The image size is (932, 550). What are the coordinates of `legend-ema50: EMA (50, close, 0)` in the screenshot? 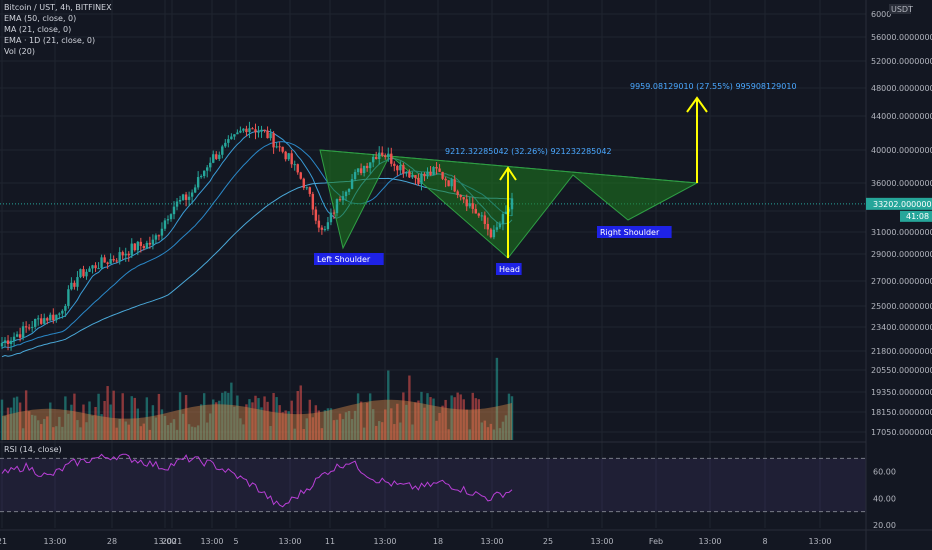 It's located at (40, 18).